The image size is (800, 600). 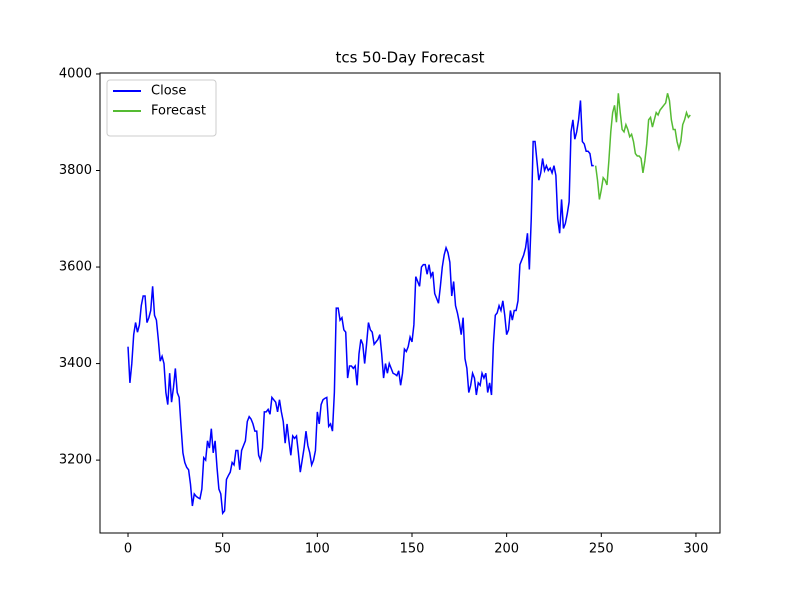 What do you see at coordinates (601, 549) in the screenshot?
I see `x-tick-label: 250` at bounding box center [601, 549].